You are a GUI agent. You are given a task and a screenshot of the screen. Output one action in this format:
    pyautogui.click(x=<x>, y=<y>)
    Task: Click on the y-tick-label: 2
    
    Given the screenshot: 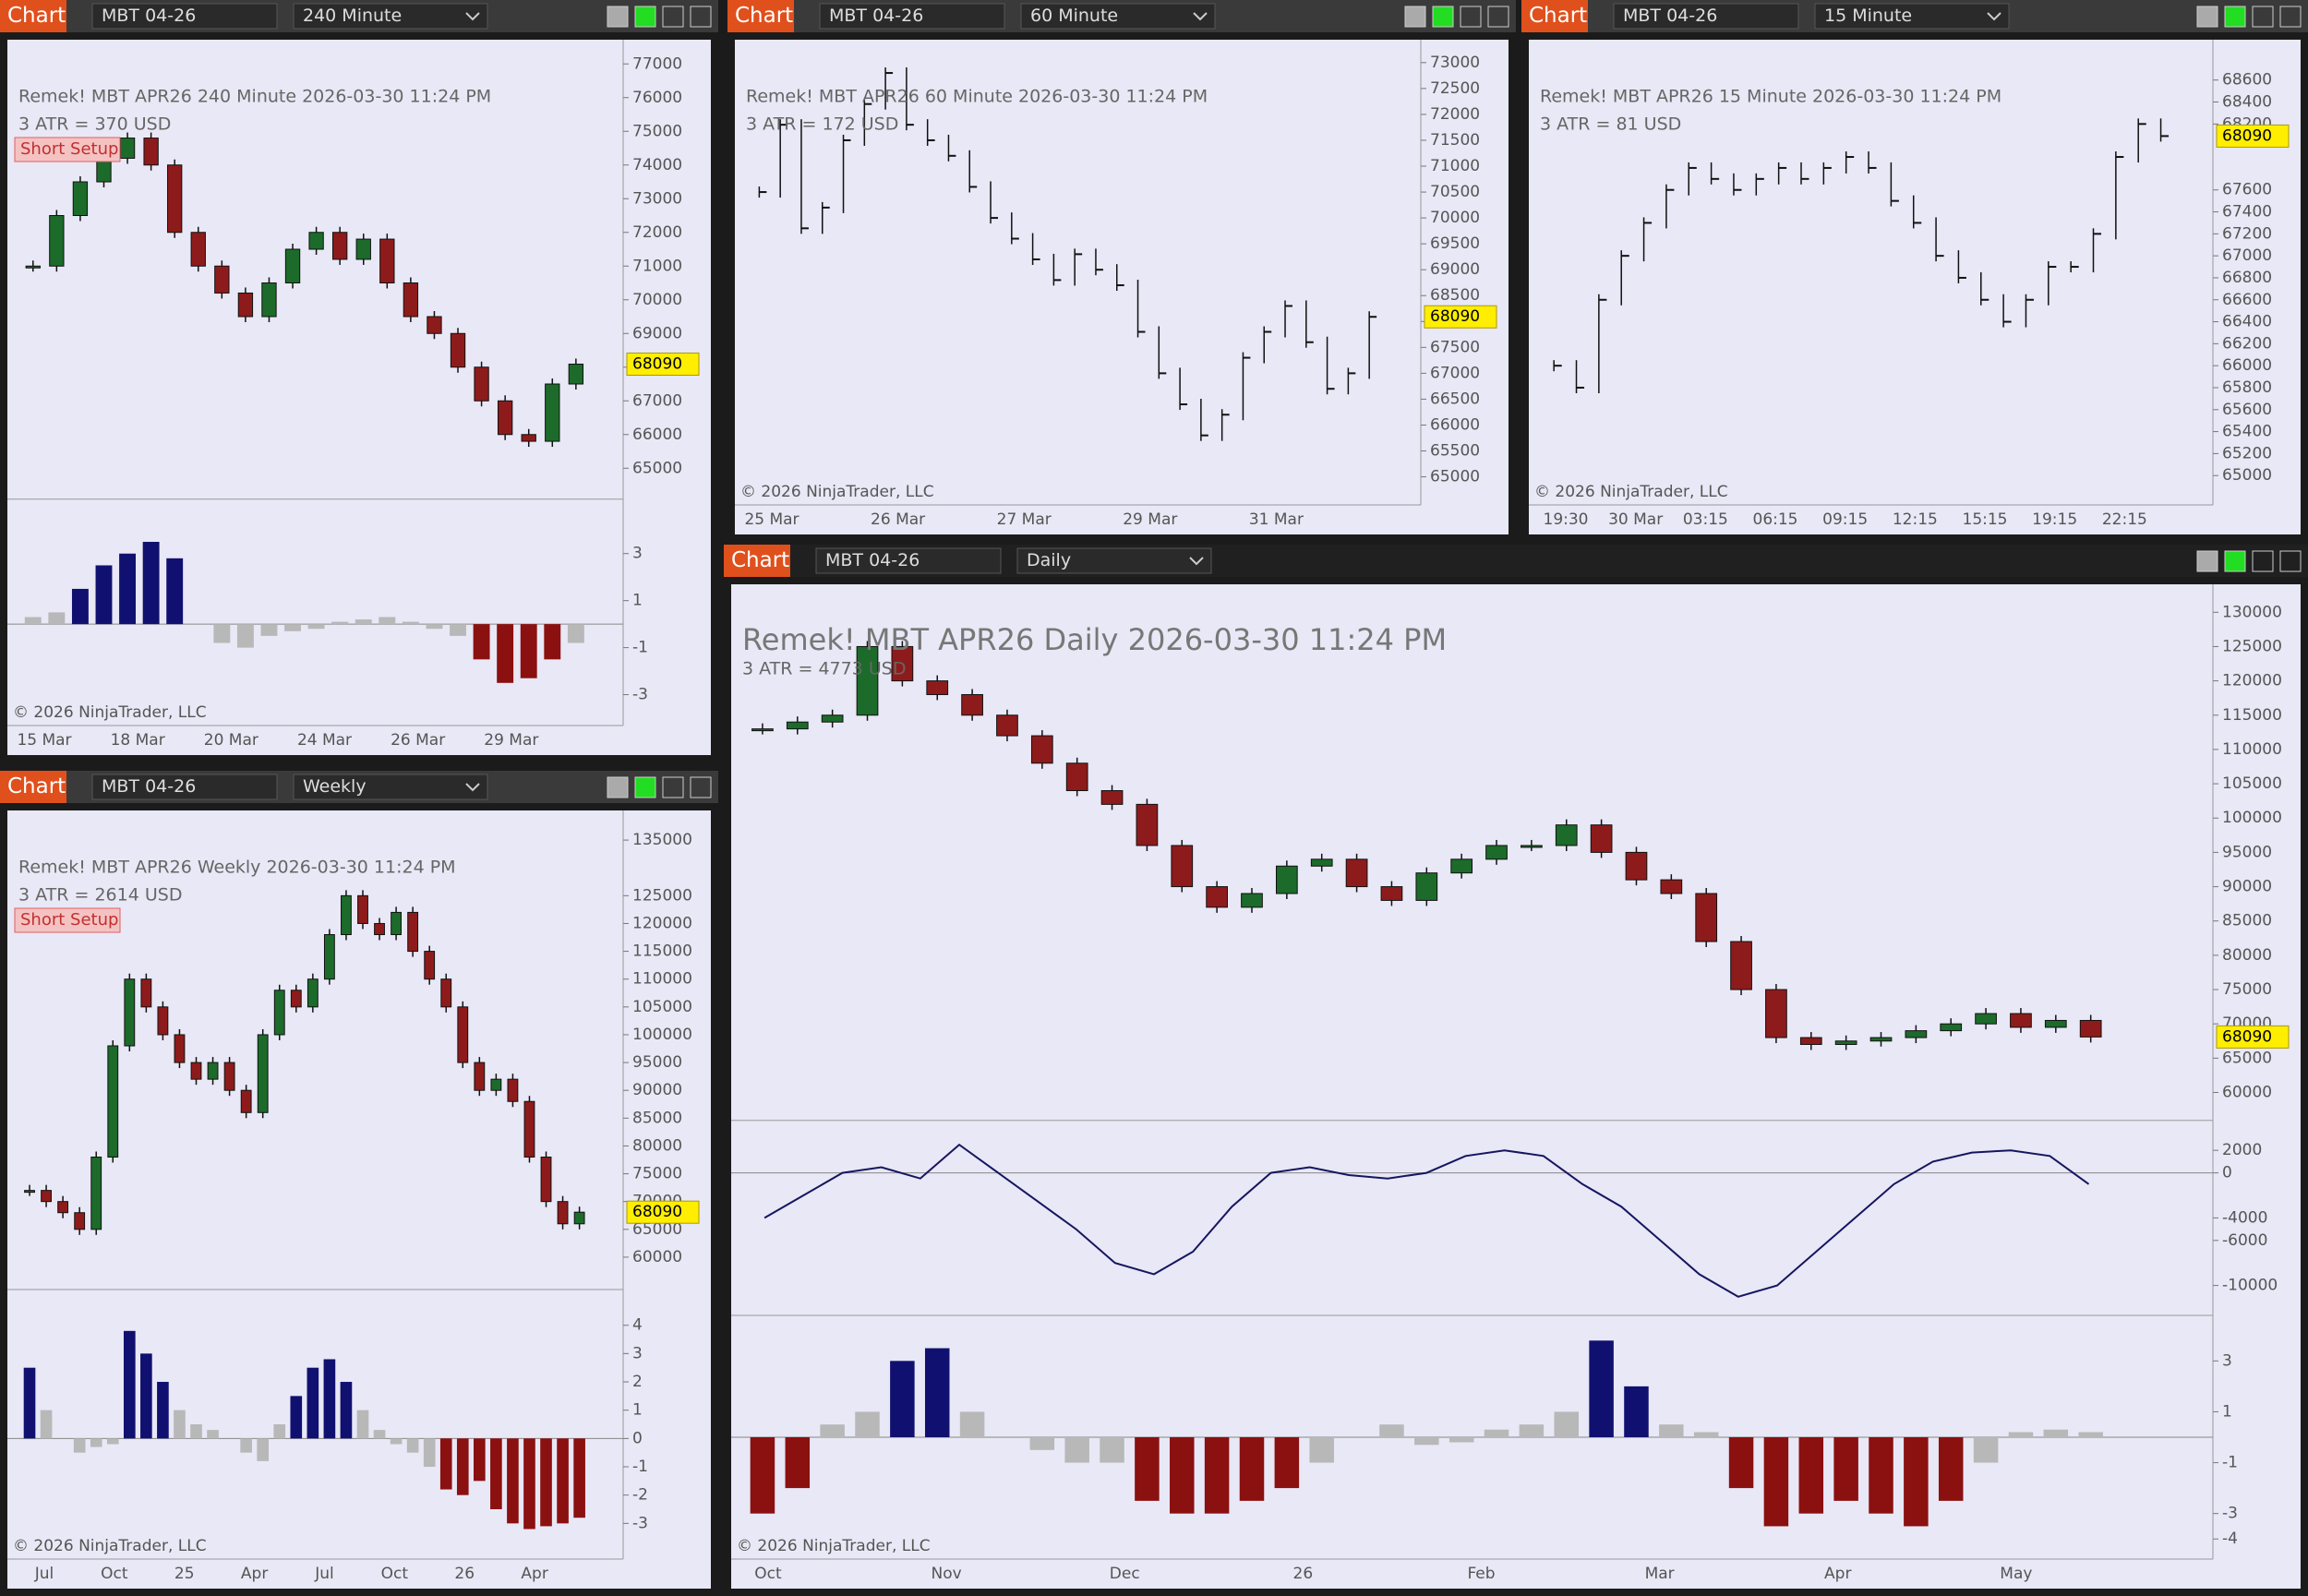 What is the action you would take?
    pyautogui.click(x=637, y=1382)
    